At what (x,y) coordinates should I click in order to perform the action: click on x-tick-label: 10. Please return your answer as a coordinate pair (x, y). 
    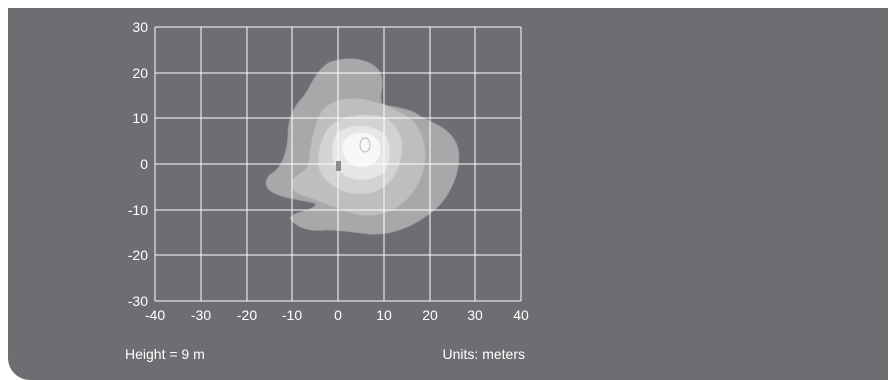
    Looking at the image, I should click on (384, 315).